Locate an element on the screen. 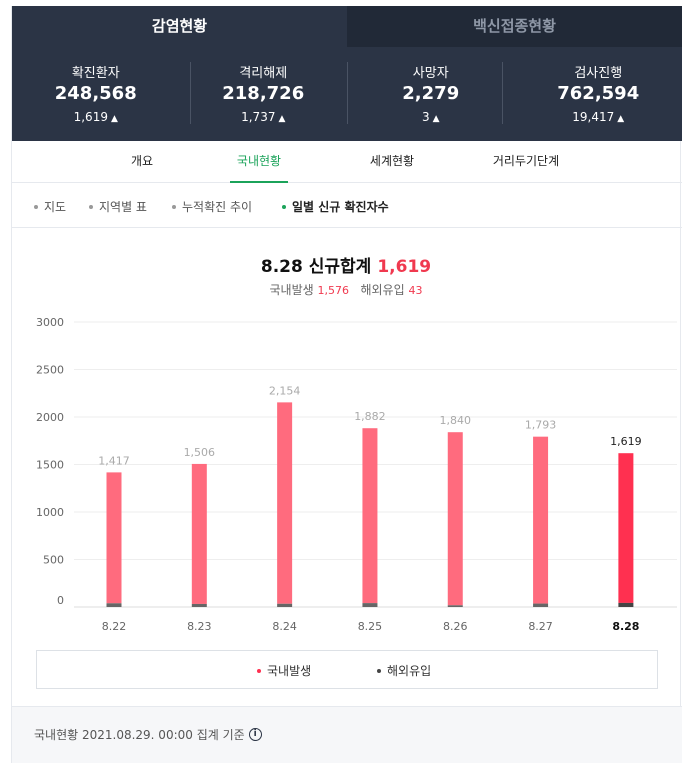  view-nav: 지도 지역별 표 누적확진 추이 일별 신규 확진자수 is located at coordinates (347, 205).